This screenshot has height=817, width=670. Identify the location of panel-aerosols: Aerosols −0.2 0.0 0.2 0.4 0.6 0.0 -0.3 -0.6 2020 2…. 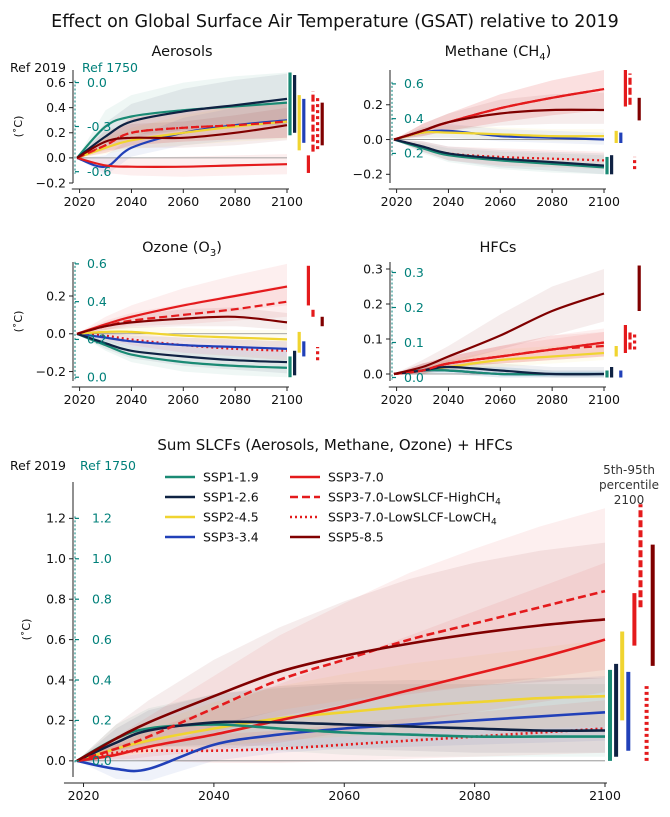
(167, 126).